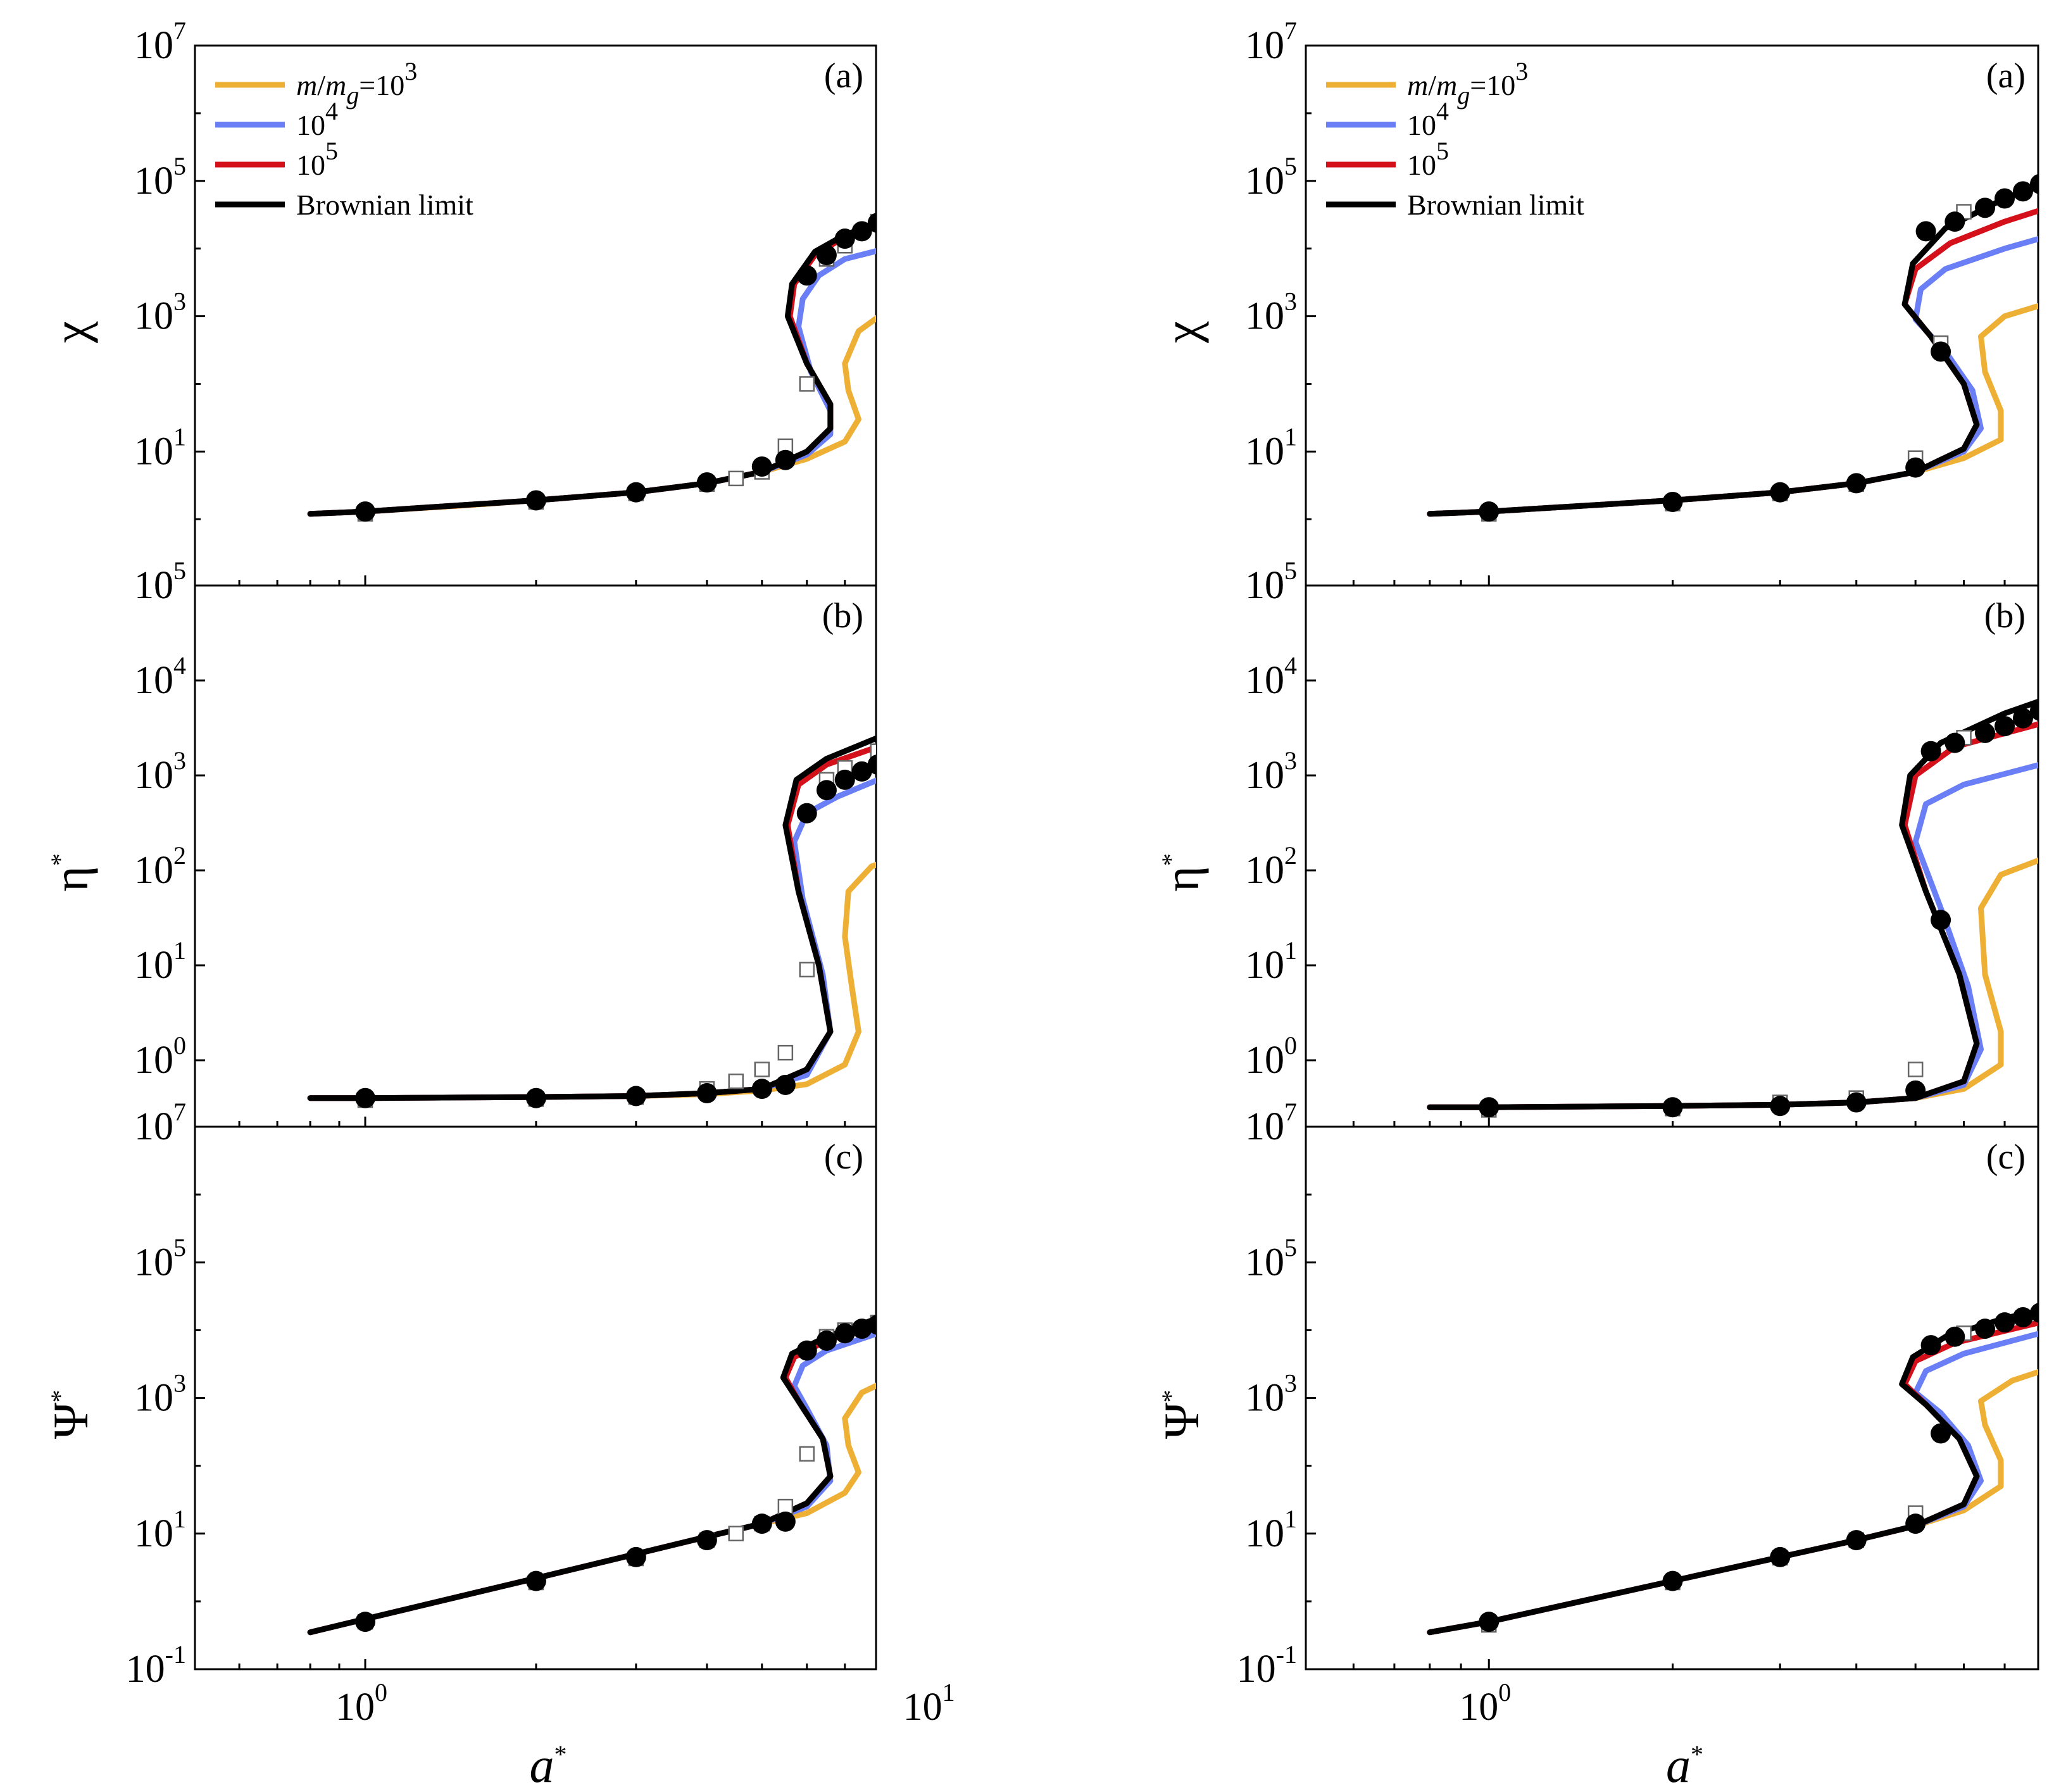 The image size is (2054, 1792). Describe the element at coordinates (1290, 666) in the screenshot. I see `y-tick-exponent: 4` at that location.